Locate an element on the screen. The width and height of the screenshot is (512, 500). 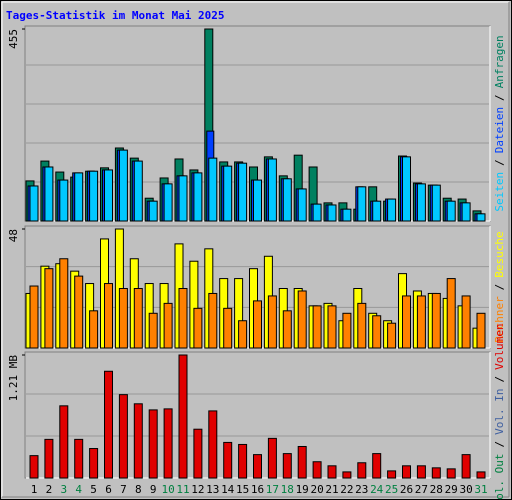
legend: Rechner / Besuche is located at coordinates (499, 286).